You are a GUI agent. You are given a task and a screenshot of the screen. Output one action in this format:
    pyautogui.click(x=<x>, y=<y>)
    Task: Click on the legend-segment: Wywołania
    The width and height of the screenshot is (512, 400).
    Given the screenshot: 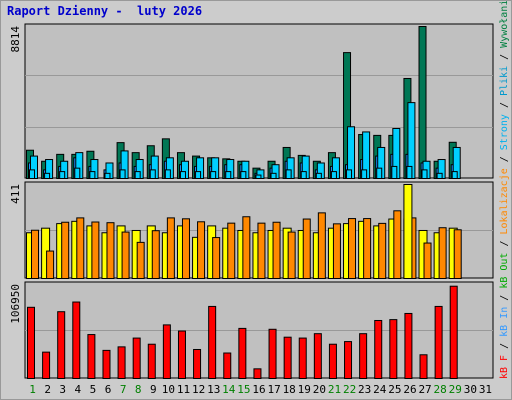 What is the action you would take?
    pyautogui.click(x=504, y=24)
    